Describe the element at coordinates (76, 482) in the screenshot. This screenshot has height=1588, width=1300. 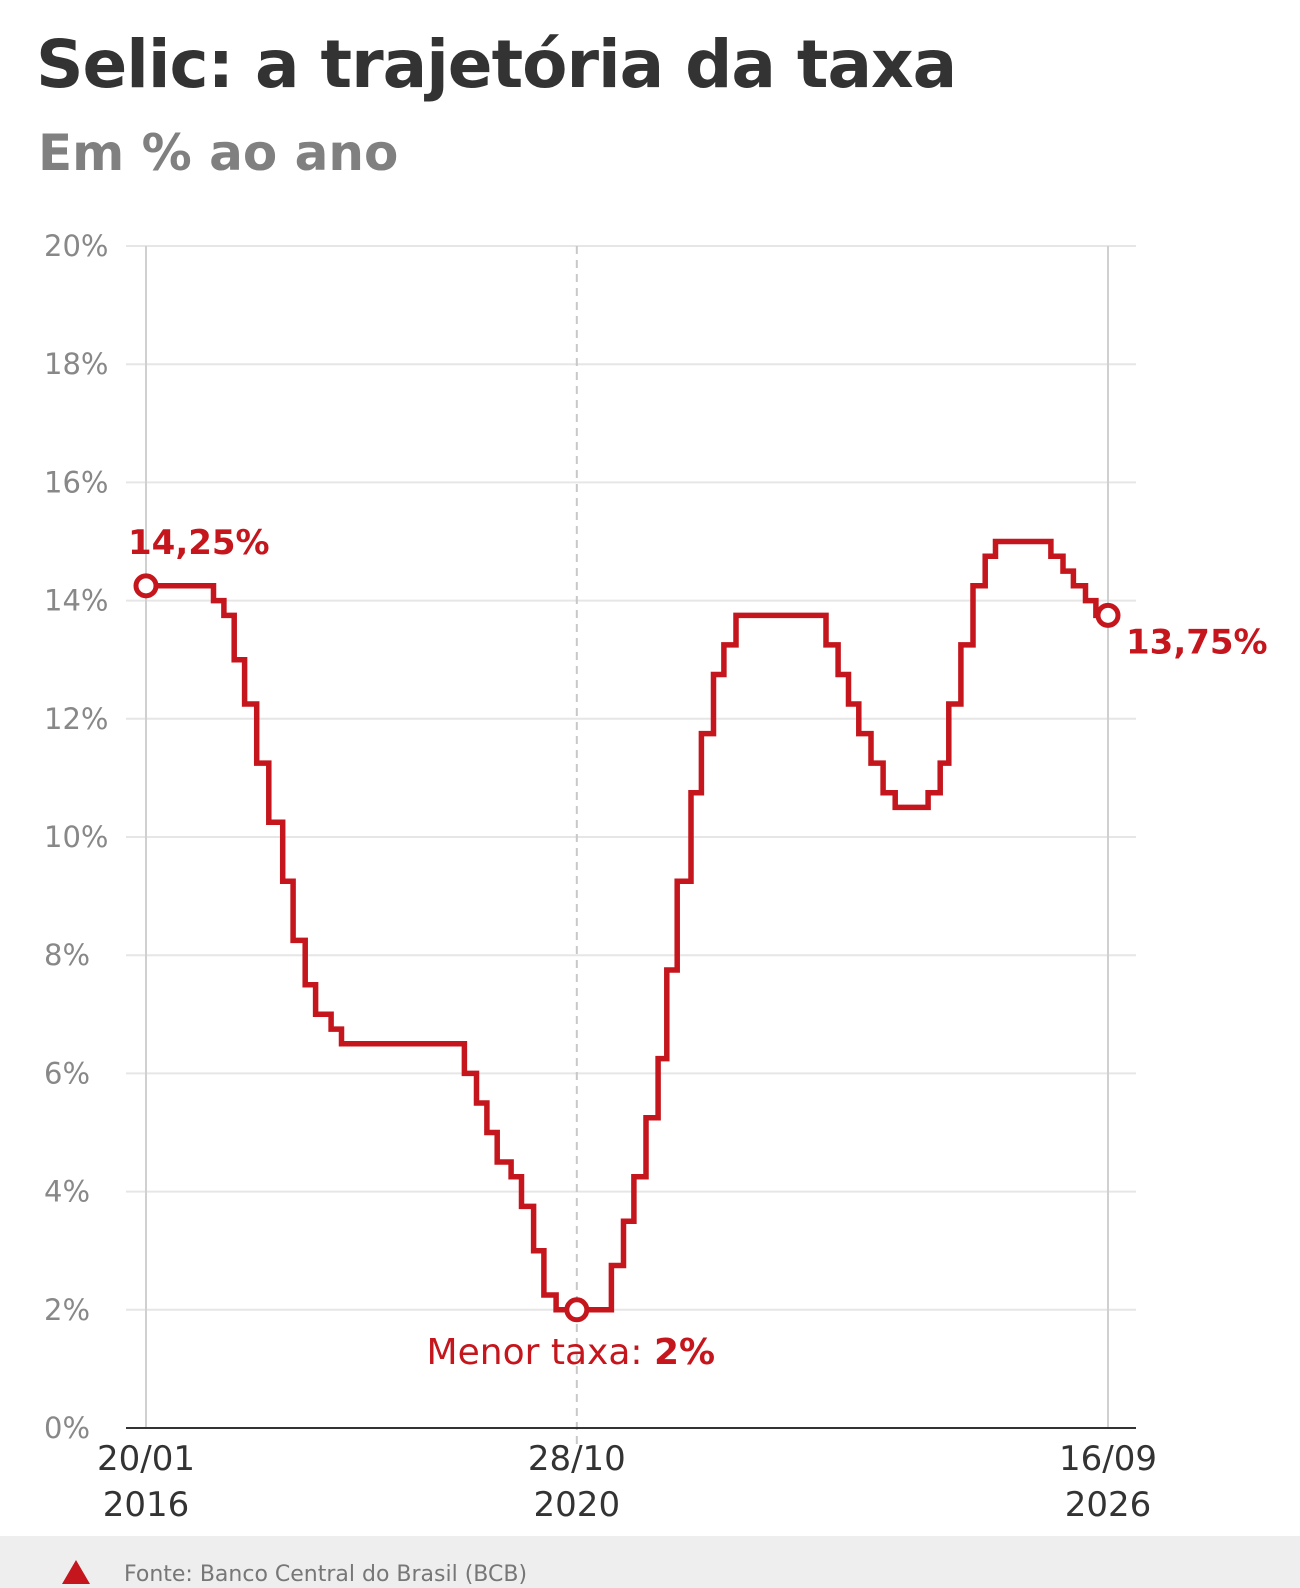
I see `y-tick-label: 16%` at that location.